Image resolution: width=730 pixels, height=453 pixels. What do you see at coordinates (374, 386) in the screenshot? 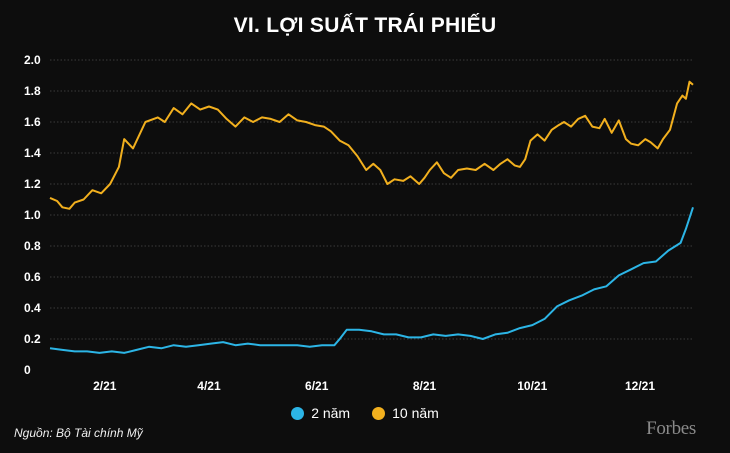
I see `x-axis-ticks: 2/21 4/21 6/21 8/21 10/21 12/21` at bounding box center [374, 386].